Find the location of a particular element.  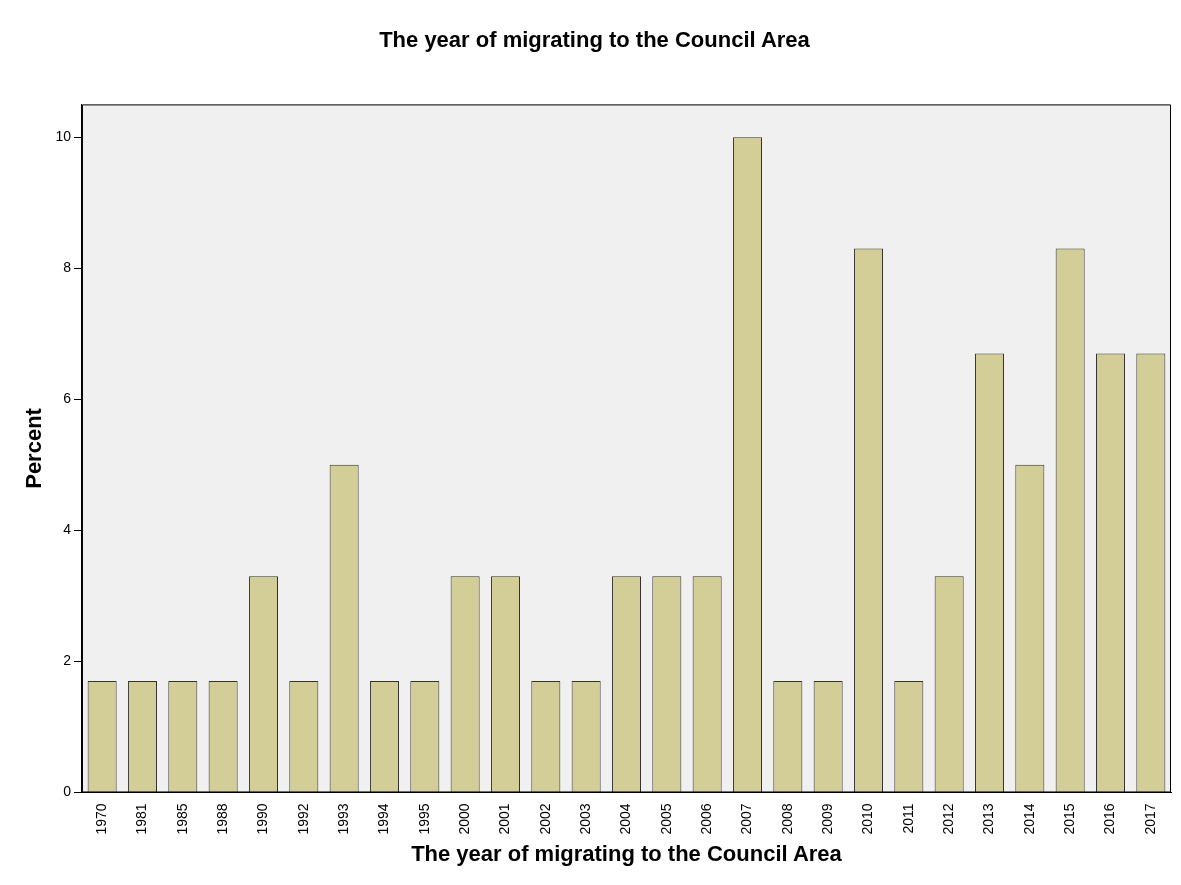

x-tick-label: 2003 is located at coordinates (585, 819).